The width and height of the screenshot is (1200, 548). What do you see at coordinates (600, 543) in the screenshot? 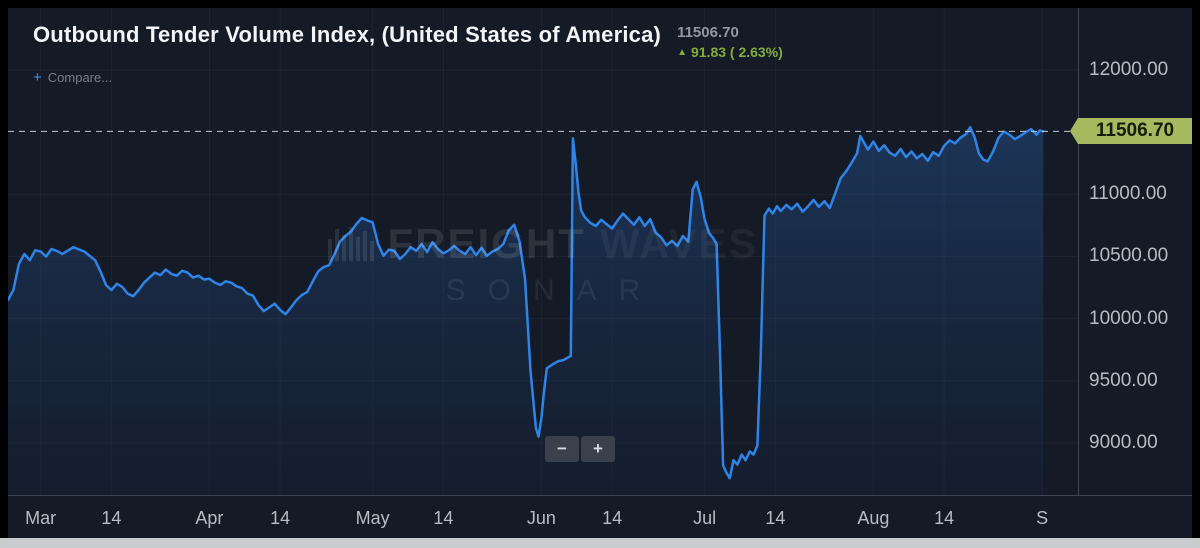
I see `bottom-scroll-strip` at bounding box center [600, 543].